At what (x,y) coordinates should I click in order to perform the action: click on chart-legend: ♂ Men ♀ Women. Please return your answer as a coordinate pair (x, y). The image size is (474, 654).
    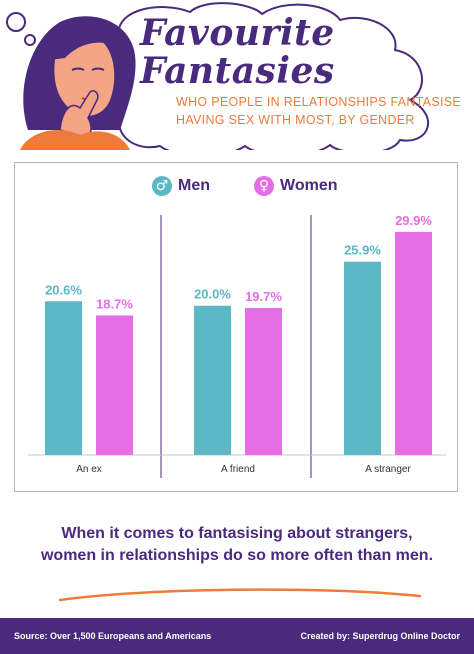
    Looking at the image, I should click on (237, 189).